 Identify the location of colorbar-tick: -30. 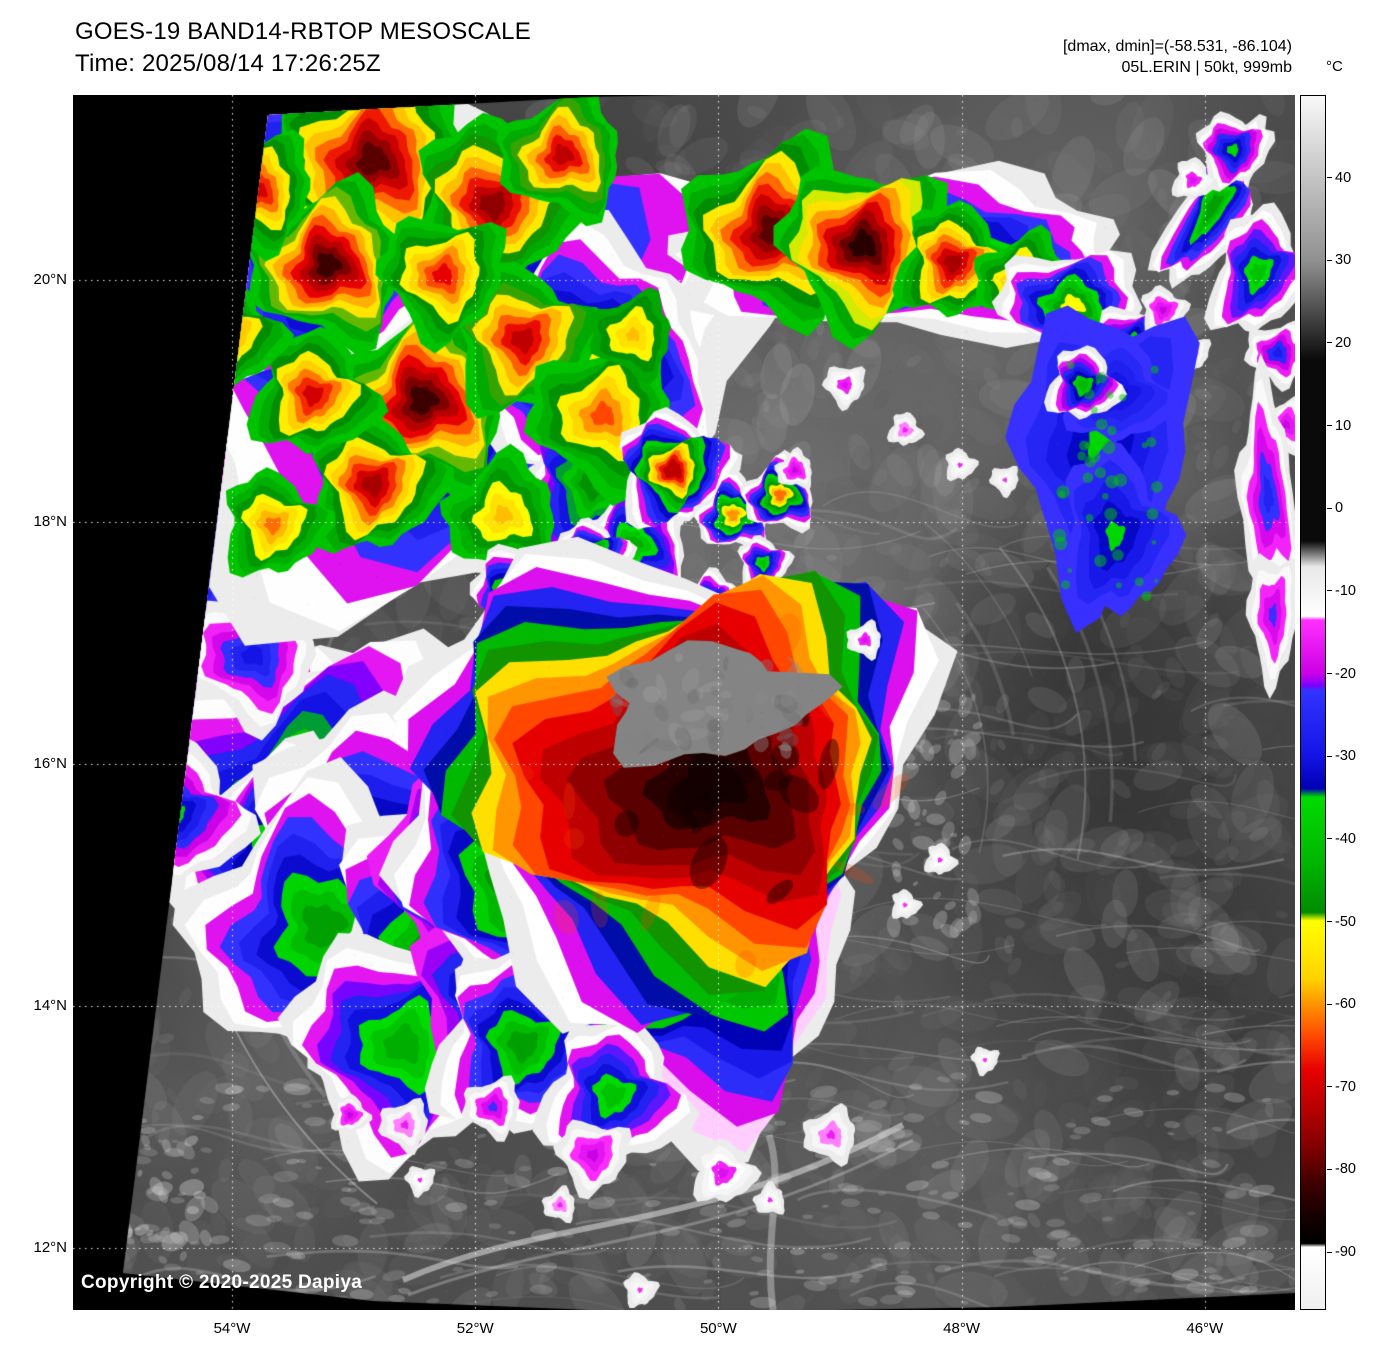
(1341, 756).